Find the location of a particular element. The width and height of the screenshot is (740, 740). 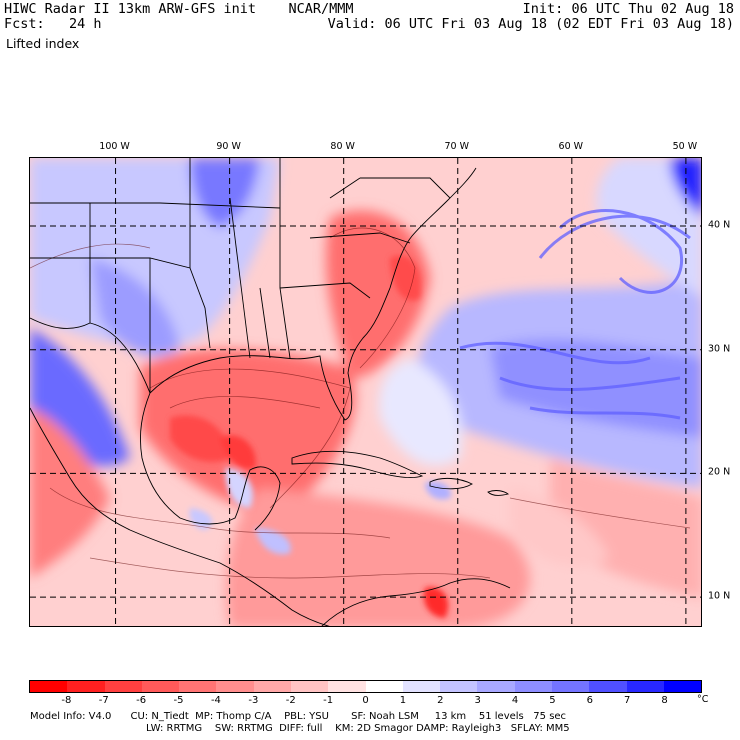

colorbar-tick-label: -5 is located at coordinates (178, 700).